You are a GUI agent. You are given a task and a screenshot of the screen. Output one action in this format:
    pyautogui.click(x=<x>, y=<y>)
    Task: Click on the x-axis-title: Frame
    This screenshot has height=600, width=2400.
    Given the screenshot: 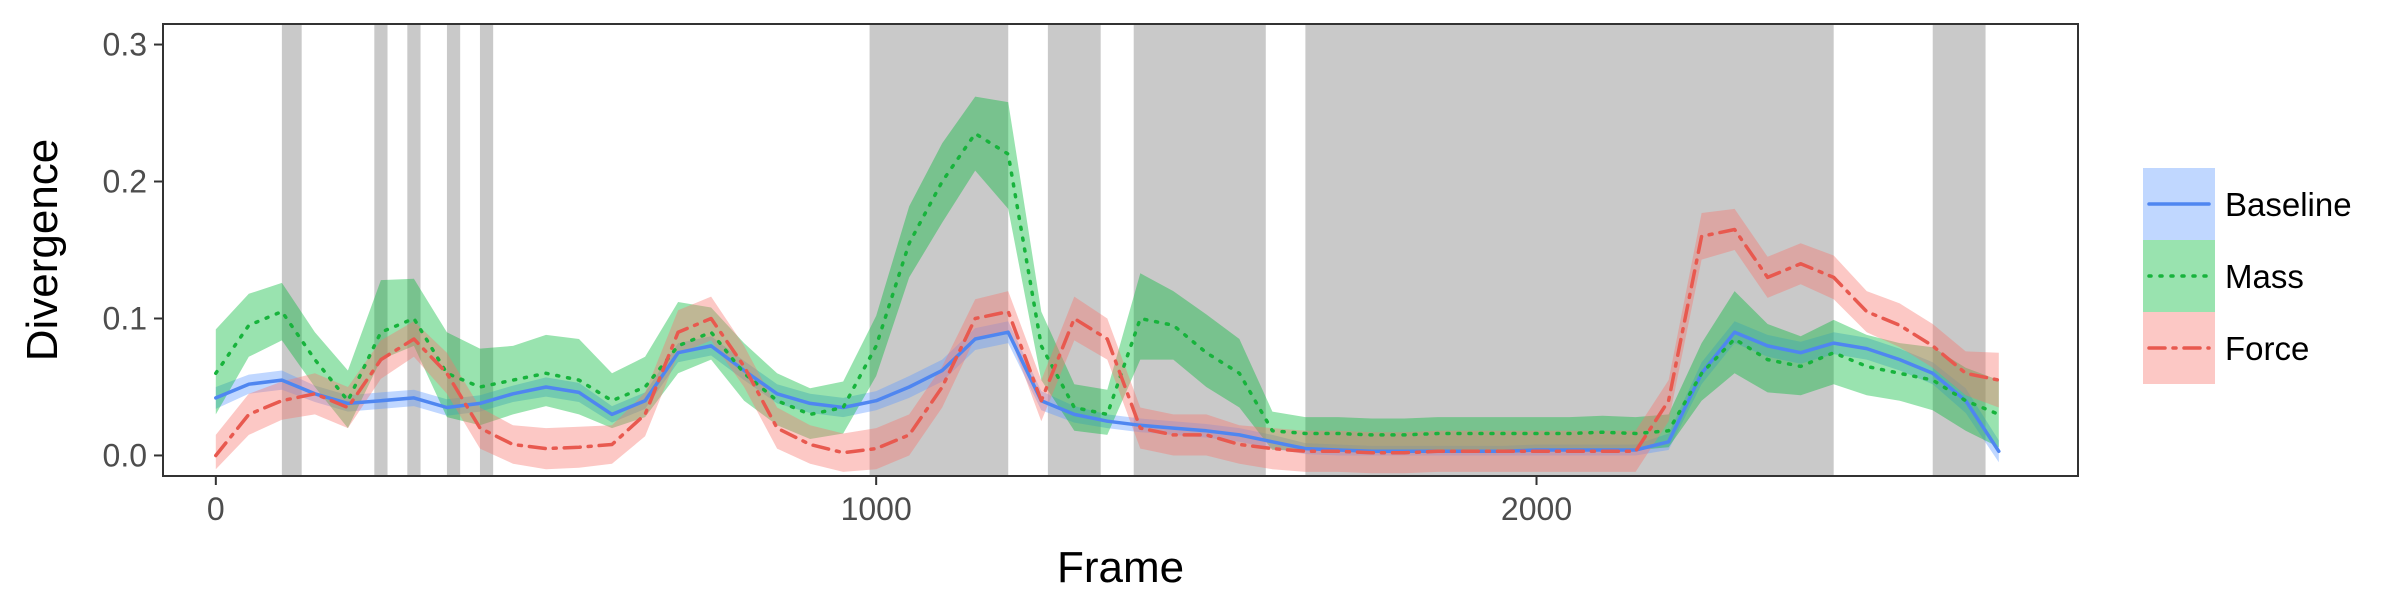 What is the action you would take?
    pyautogui.click(x=1120, y=567)
    